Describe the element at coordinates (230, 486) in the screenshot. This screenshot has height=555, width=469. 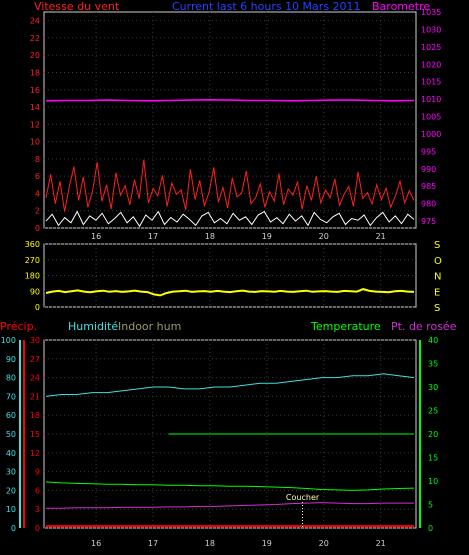
I see `series-temperature` at that location.